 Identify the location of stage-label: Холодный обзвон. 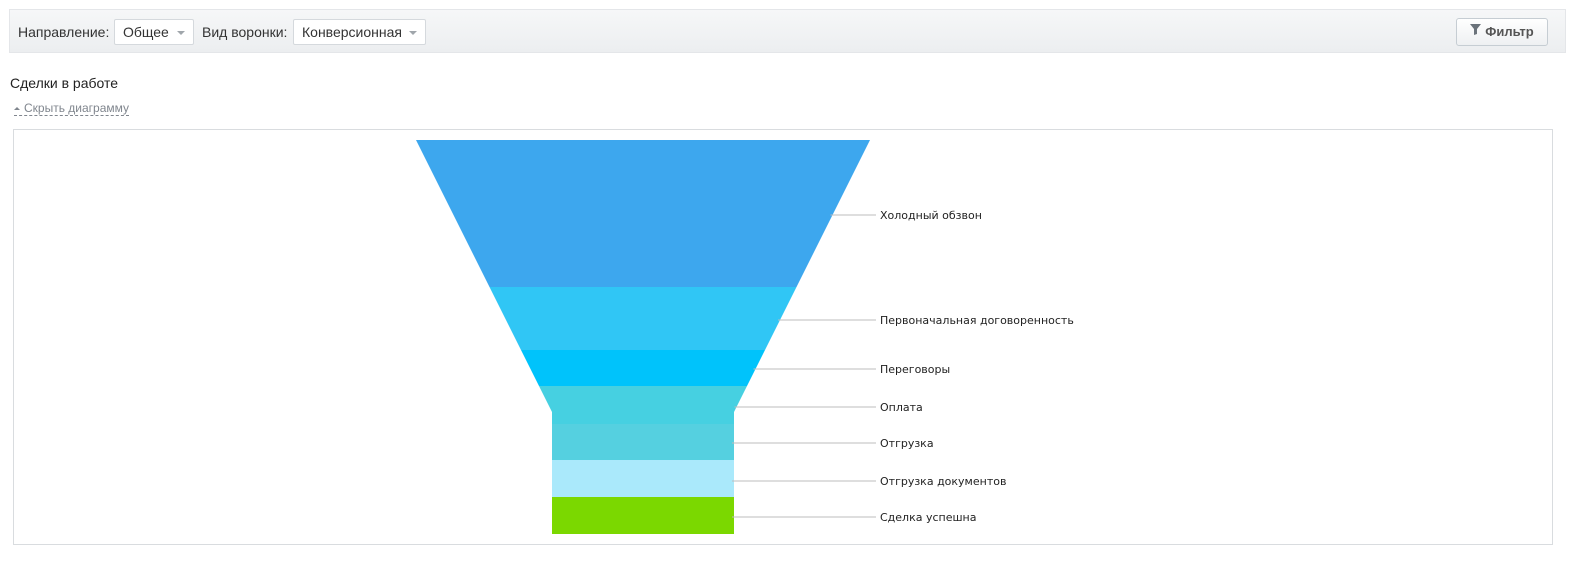
(931, 215).